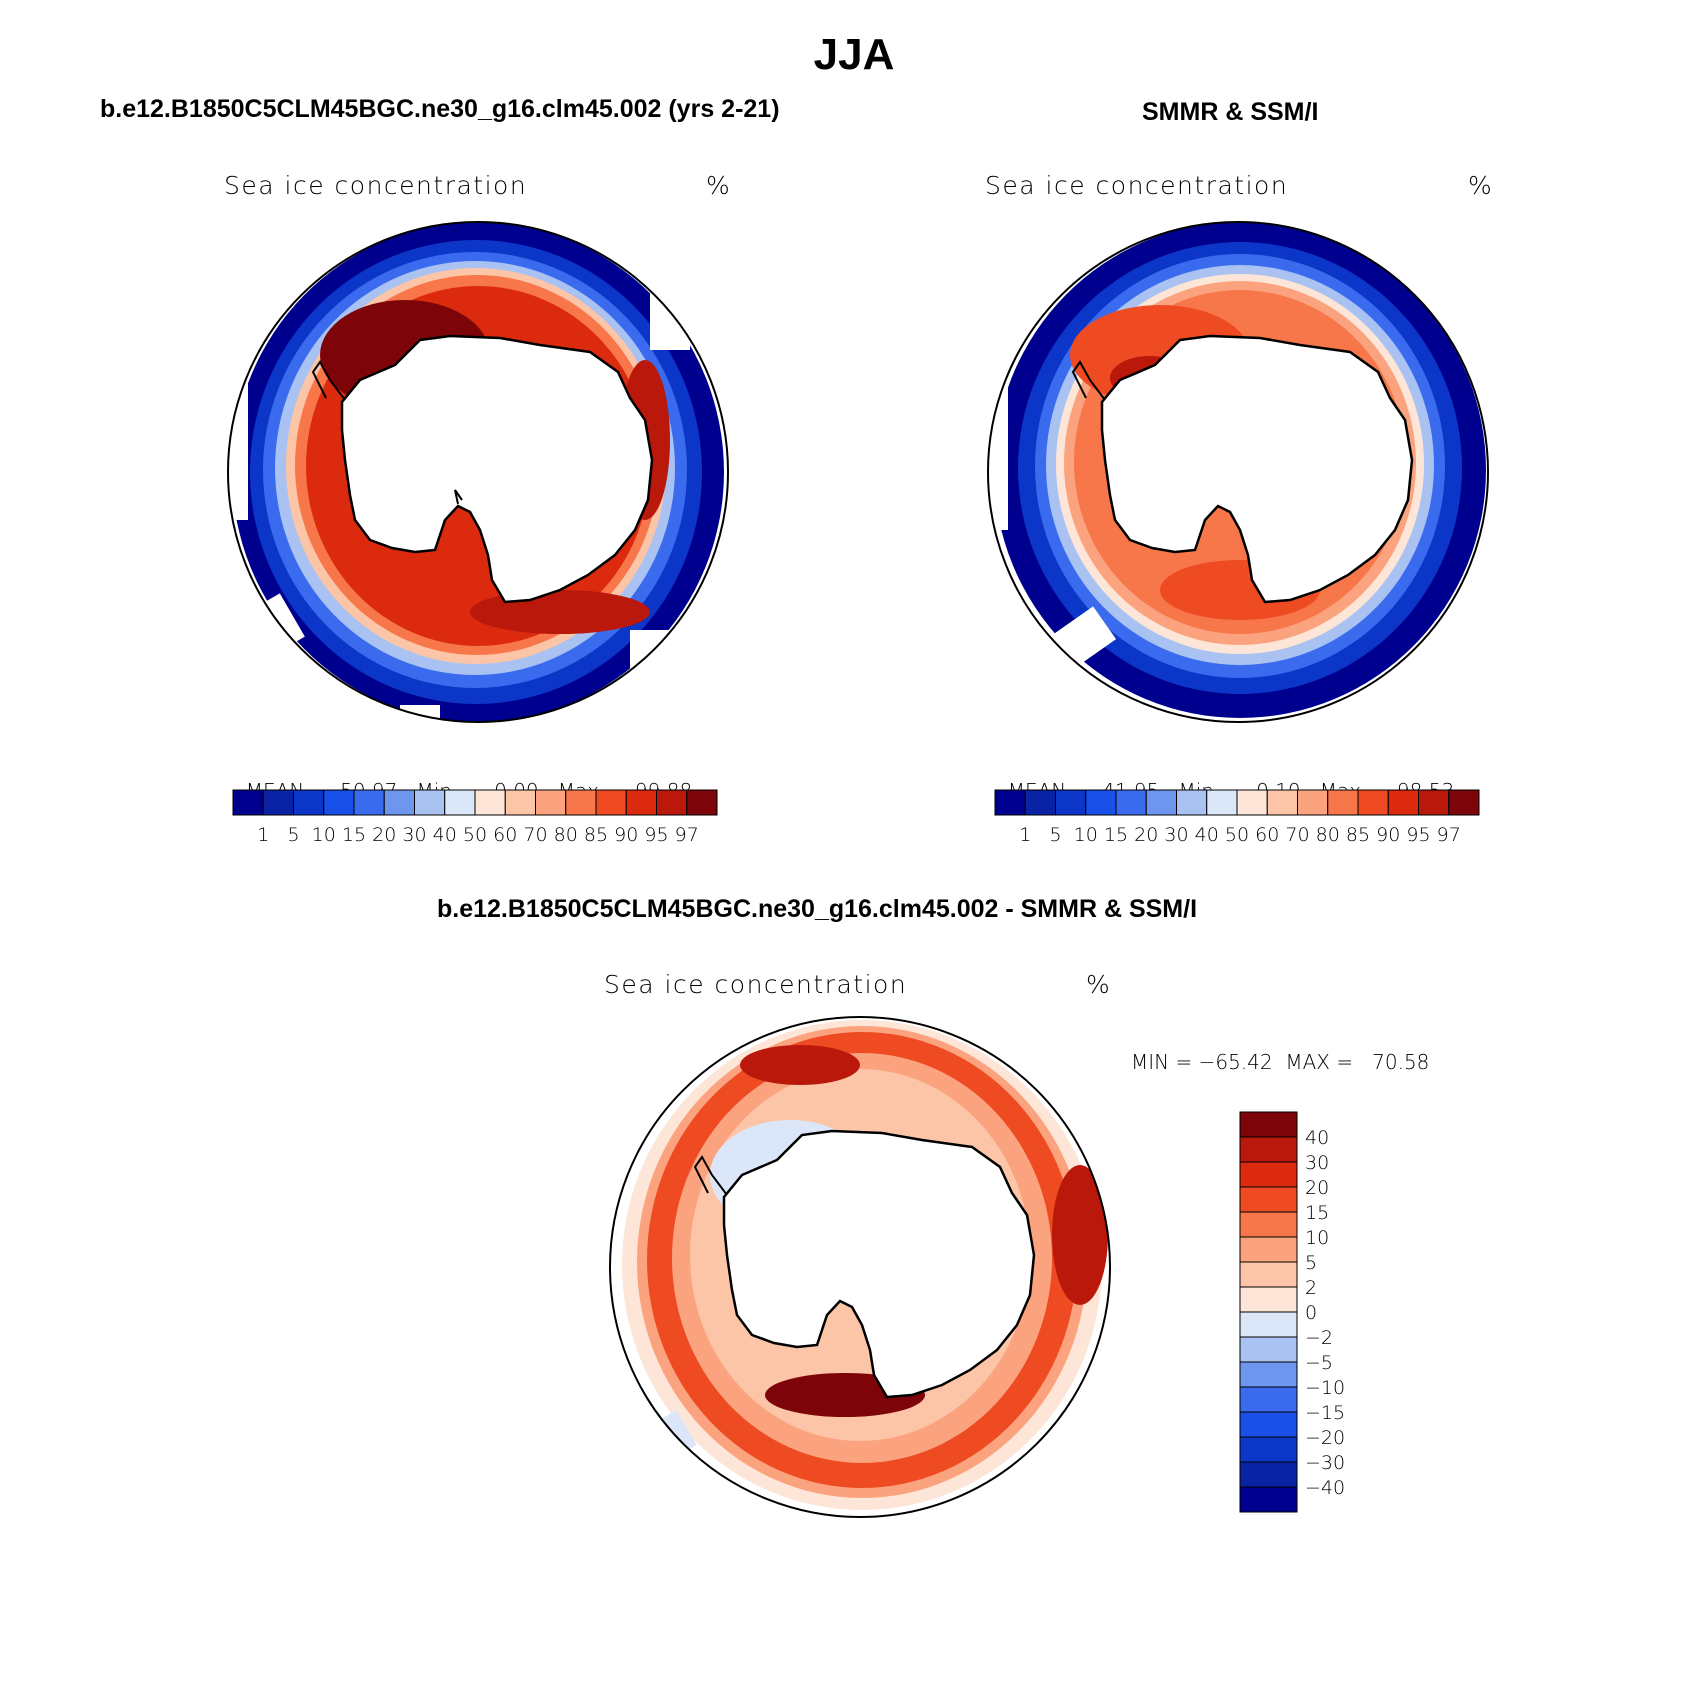 This screenshot has width=1708, height=1706. Describe the element at coordinates (800, 1065) in the screenshot. I see `diff-high-north` at that location.